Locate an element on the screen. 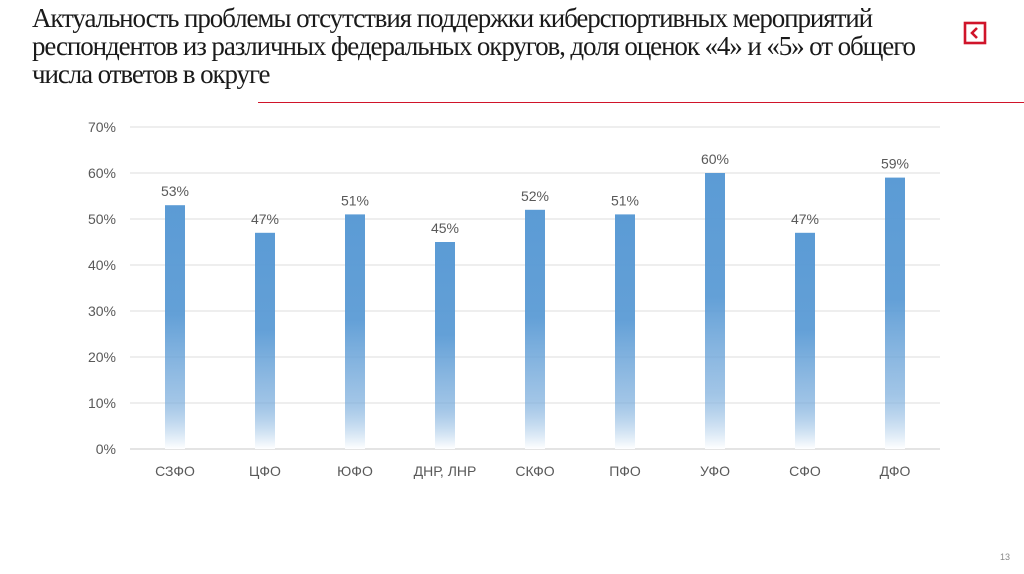  x-tick-label: УФО is located at coordinates (715, 471).